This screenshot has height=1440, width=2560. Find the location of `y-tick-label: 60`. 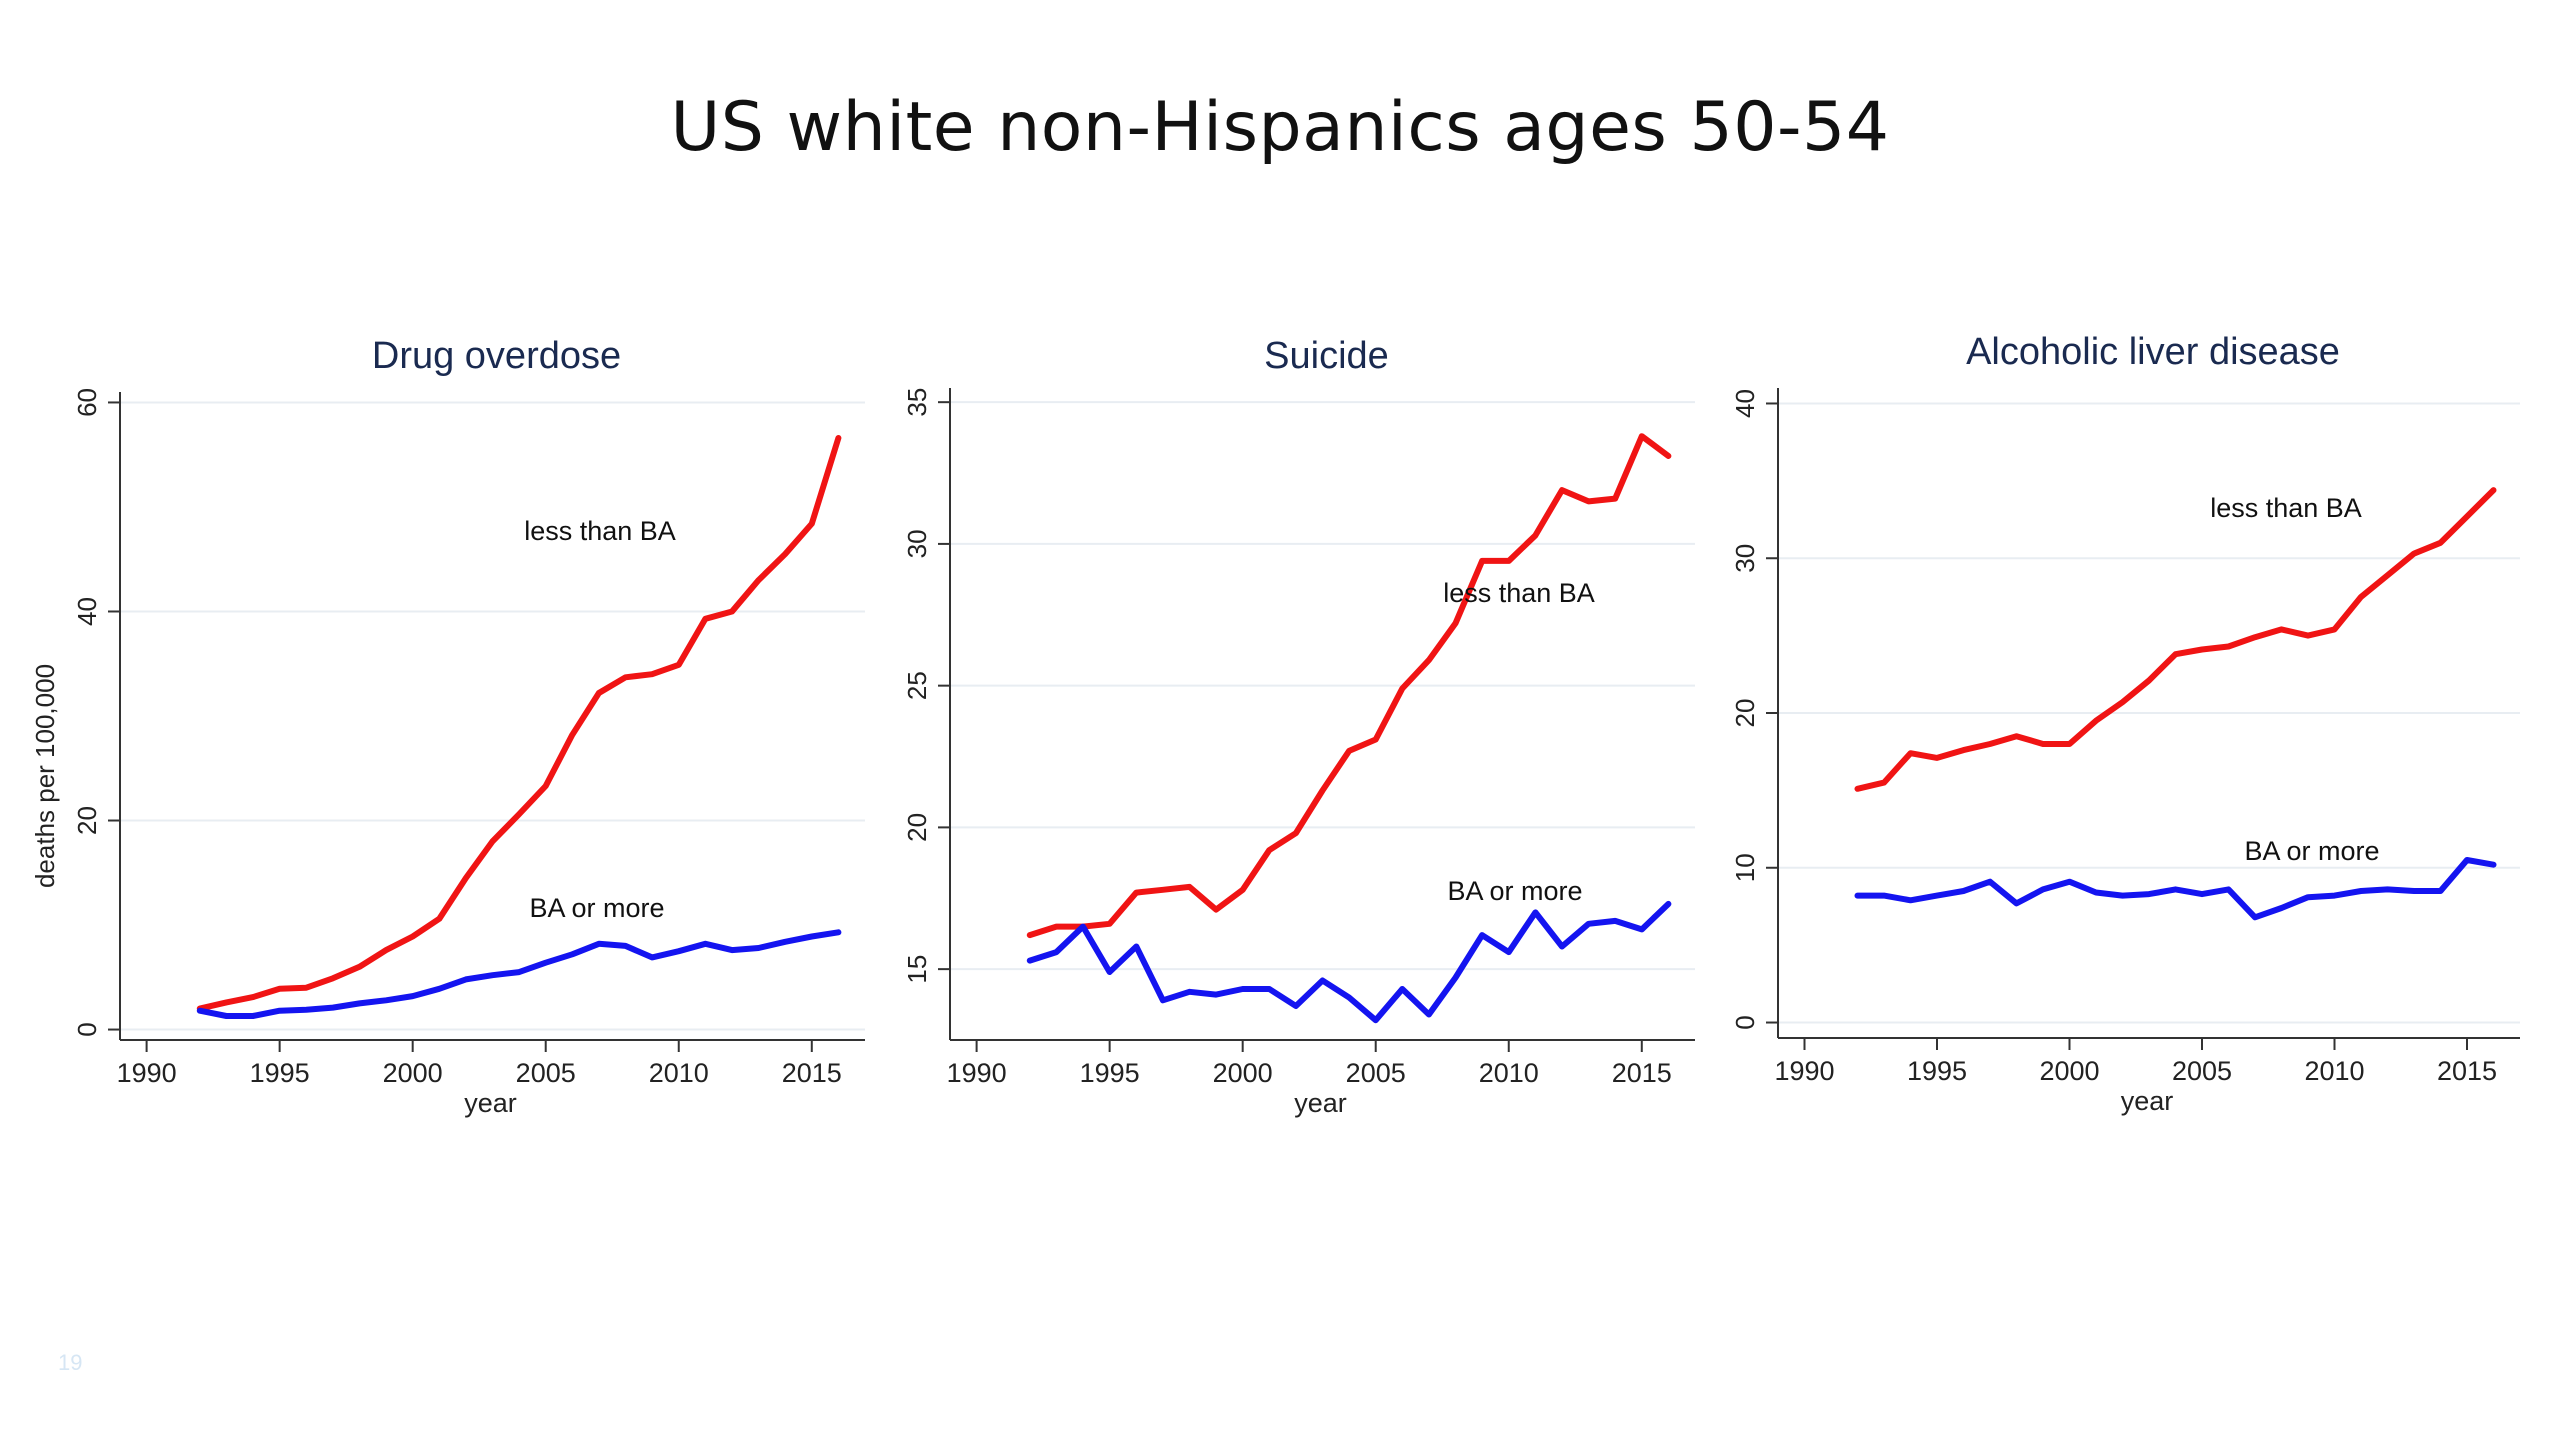

y-tick-label: 60 is located at coordinates (87, 402).